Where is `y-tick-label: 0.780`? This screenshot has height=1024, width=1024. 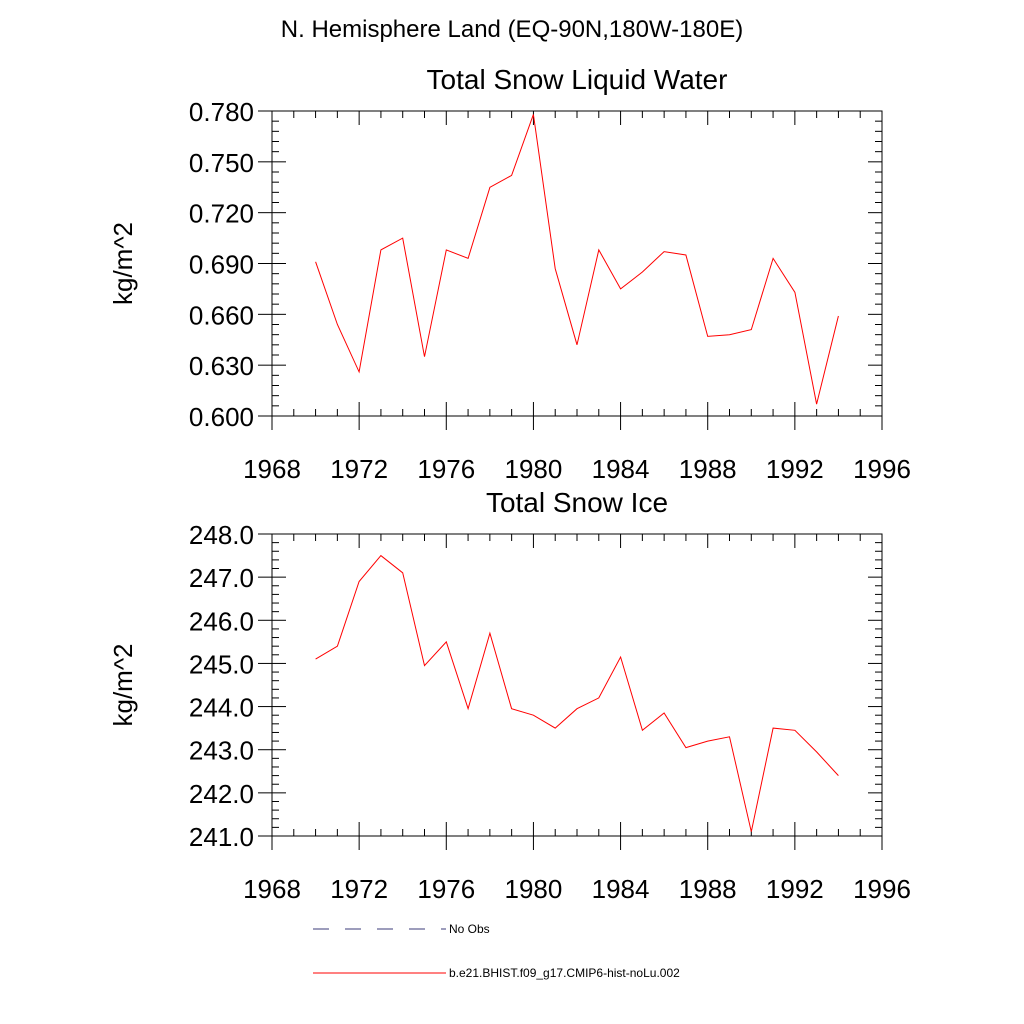
y-tick-label: 0.780 is located at coordinates (221, 112).